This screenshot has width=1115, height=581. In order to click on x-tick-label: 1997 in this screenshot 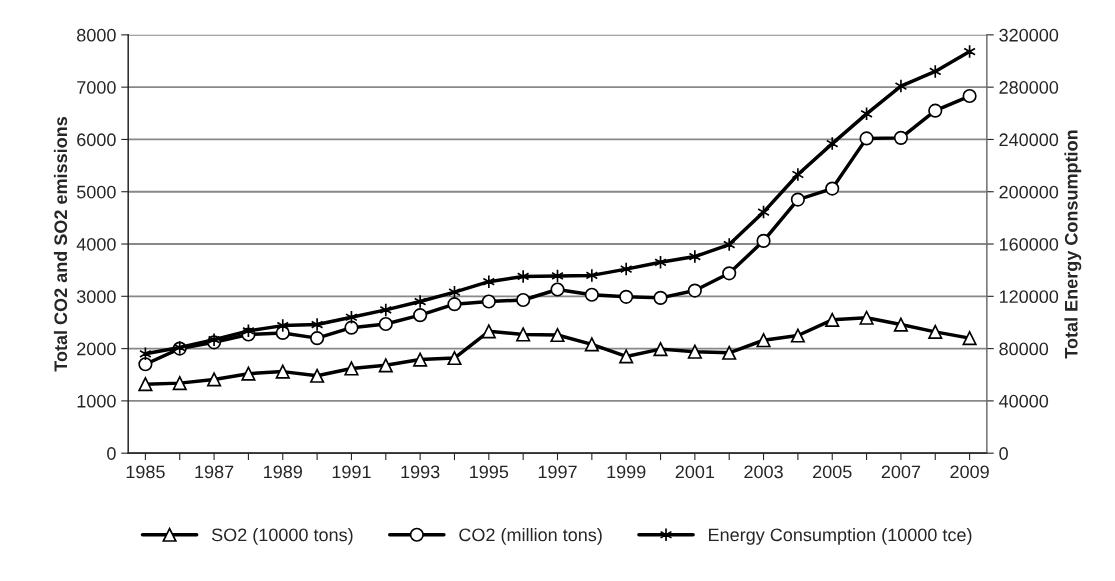, I will do `click(557, 472)`.